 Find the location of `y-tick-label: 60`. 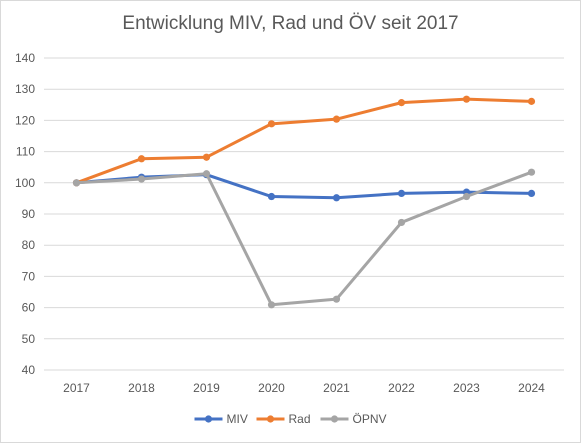

y-tick-label: 60 is located at coordinates (29, 308).